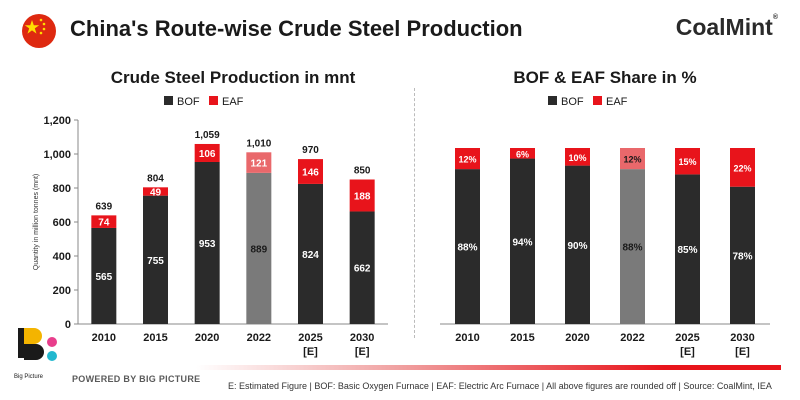  I want to click on left-y-axis-label: Quantity in million tonnes (mnt), so click(36, 222).